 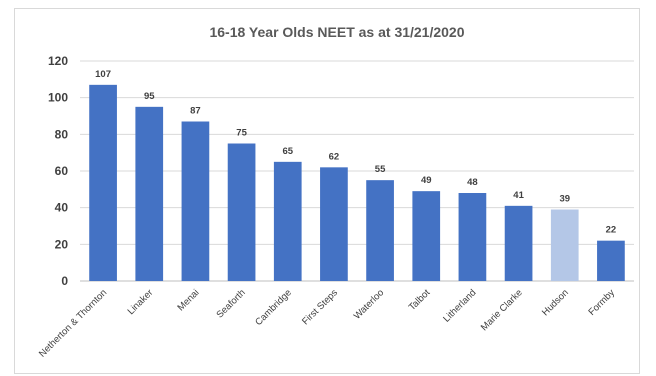 What do you see at coordinates (601, 302) in the screenshot?
I see `x-tick-label: Formby` at bounding box center [601, 302].